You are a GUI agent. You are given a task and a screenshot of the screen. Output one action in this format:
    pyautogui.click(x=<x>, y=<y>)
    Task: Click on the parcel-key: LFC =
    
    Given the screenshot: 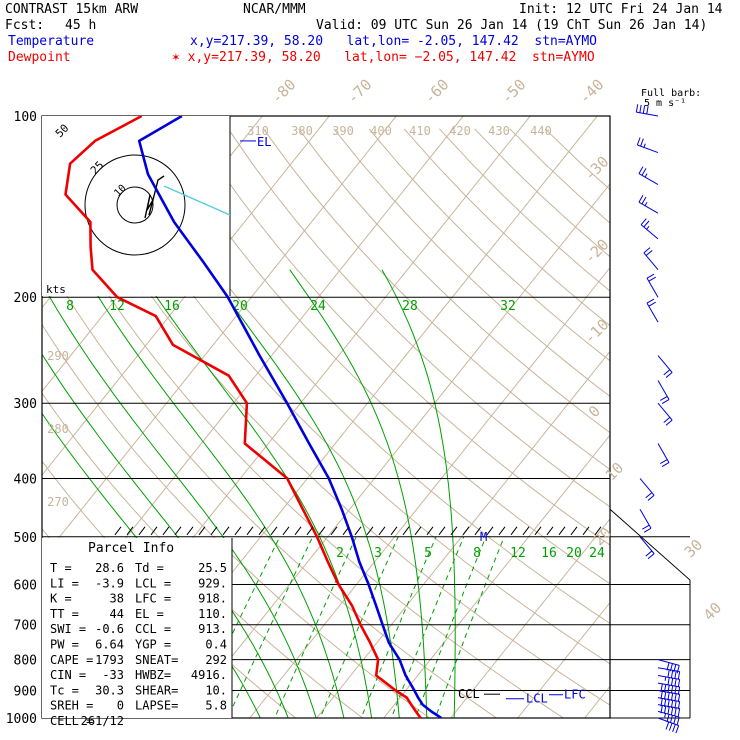 What is the action you would take?
    pyautogui.click(x=153, y=599)
    